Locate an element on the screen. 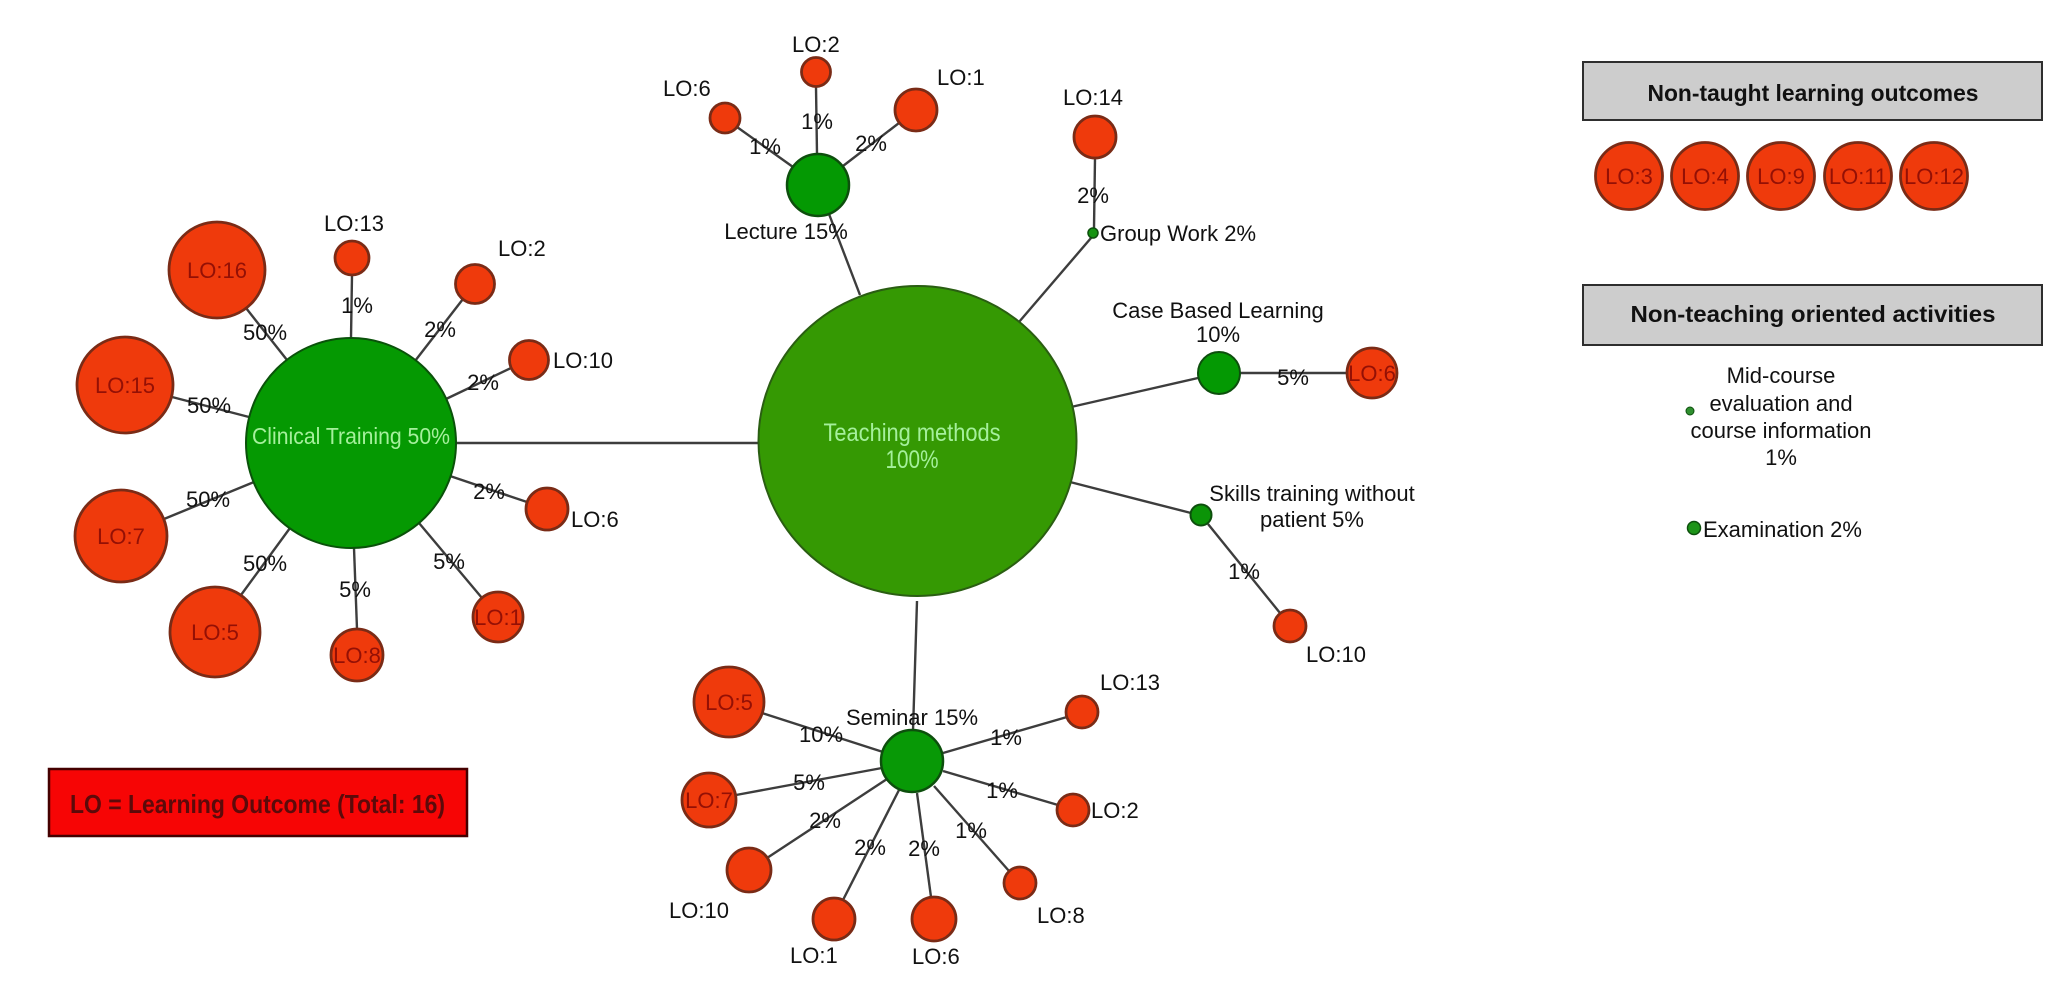  svg-text: 100% is located at coordinates (912, 460).